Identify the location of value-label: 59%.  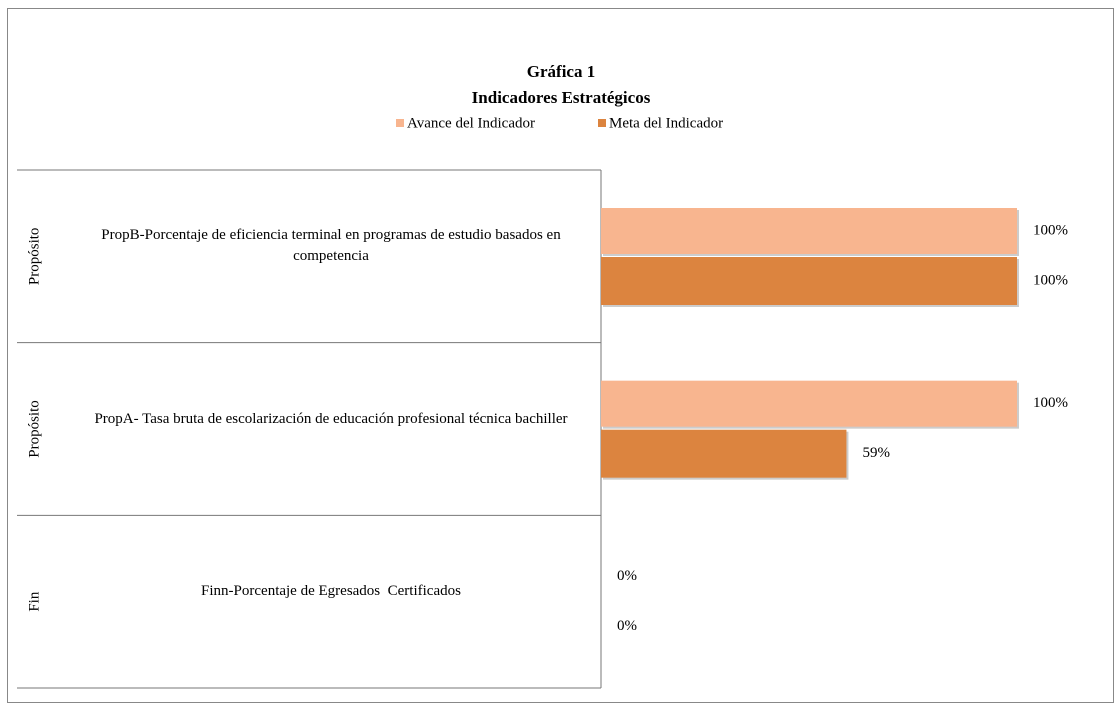
(876, 453).